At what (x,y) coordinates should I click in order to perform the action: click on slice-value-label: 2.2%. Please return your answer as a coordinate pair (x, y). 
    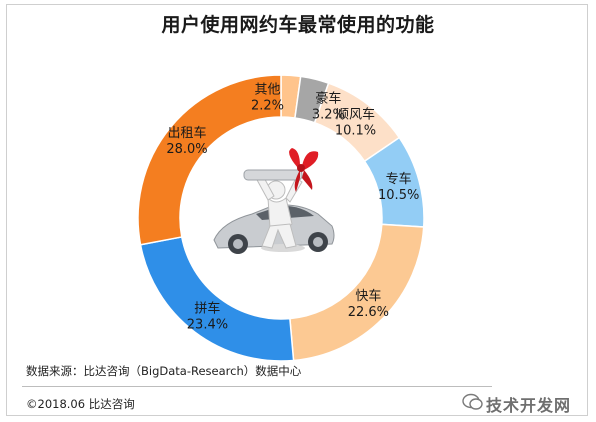
    Looking at the image, I should click on (267, 106).